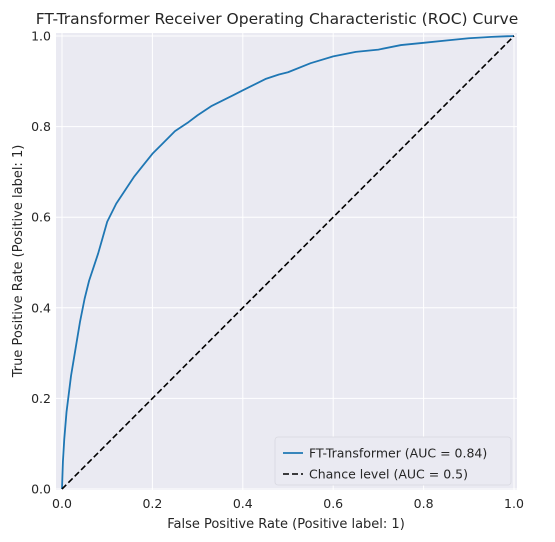 The width and height of the screenshot is (555, 542). What do you see at coordinates (41, 217) in the screenshot?
I see `y-tick-label: 0.6` at bounding box center [41, 217].